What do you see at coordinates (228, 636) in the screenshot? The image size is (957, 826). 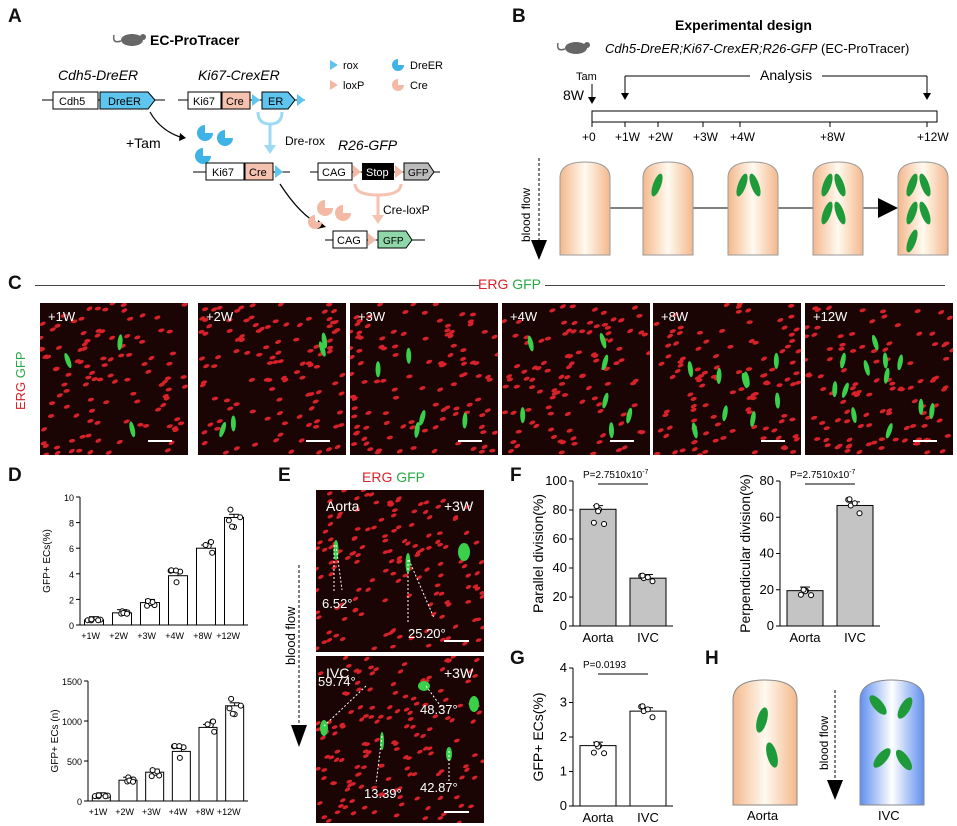 I see `x-tick-label: +12W` at bounding box center [228, 636].